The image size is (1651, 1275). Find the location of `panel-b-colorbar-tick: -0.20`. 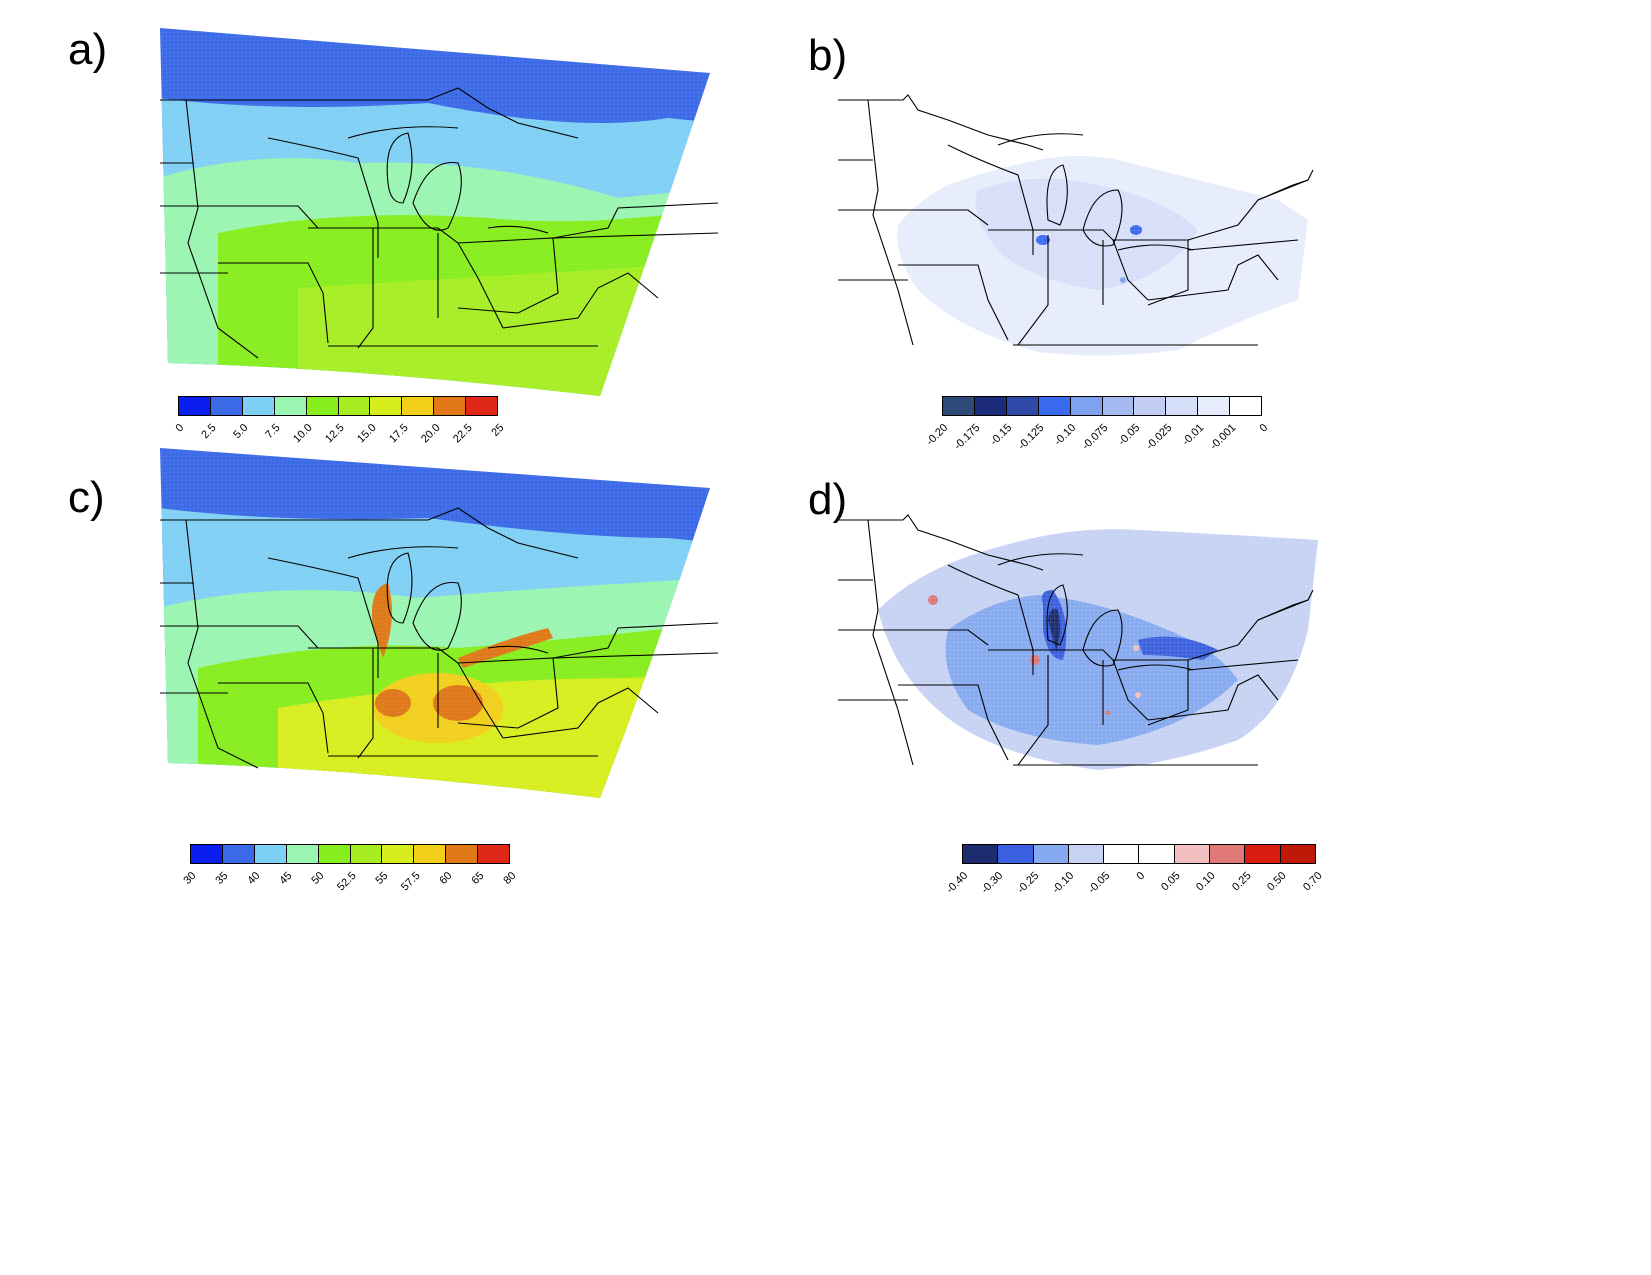

panel-b-colorbar-tick: -0.20 is located at coordinates (937, 434).